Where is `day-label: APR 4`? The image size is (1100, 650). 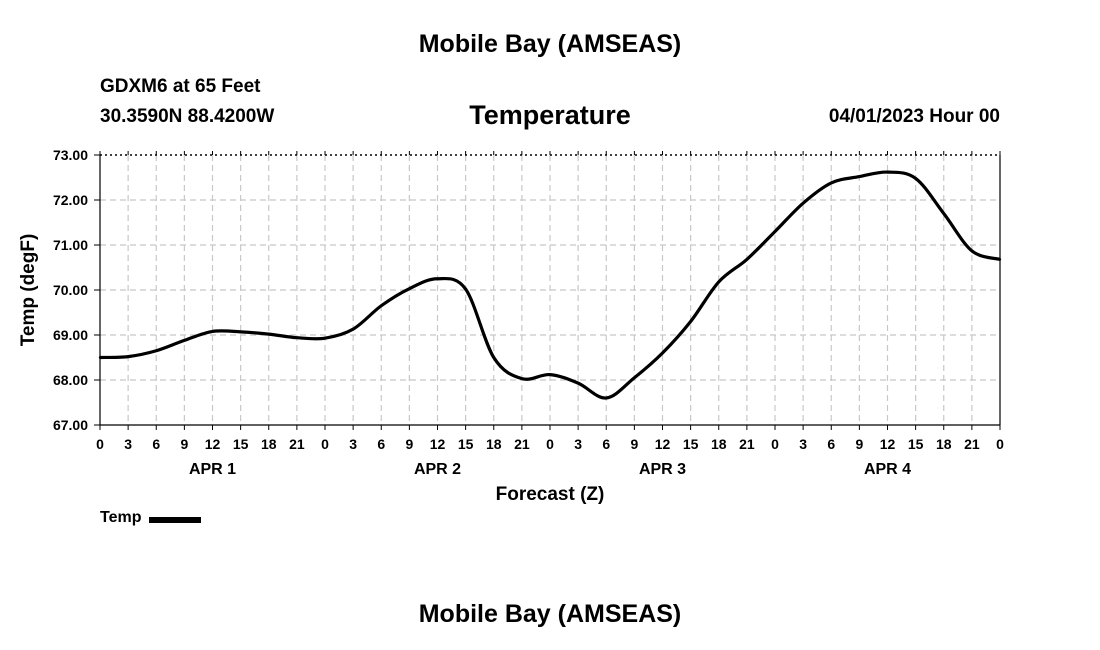
day-label: APR 4 is located at coordinates (887, 469).